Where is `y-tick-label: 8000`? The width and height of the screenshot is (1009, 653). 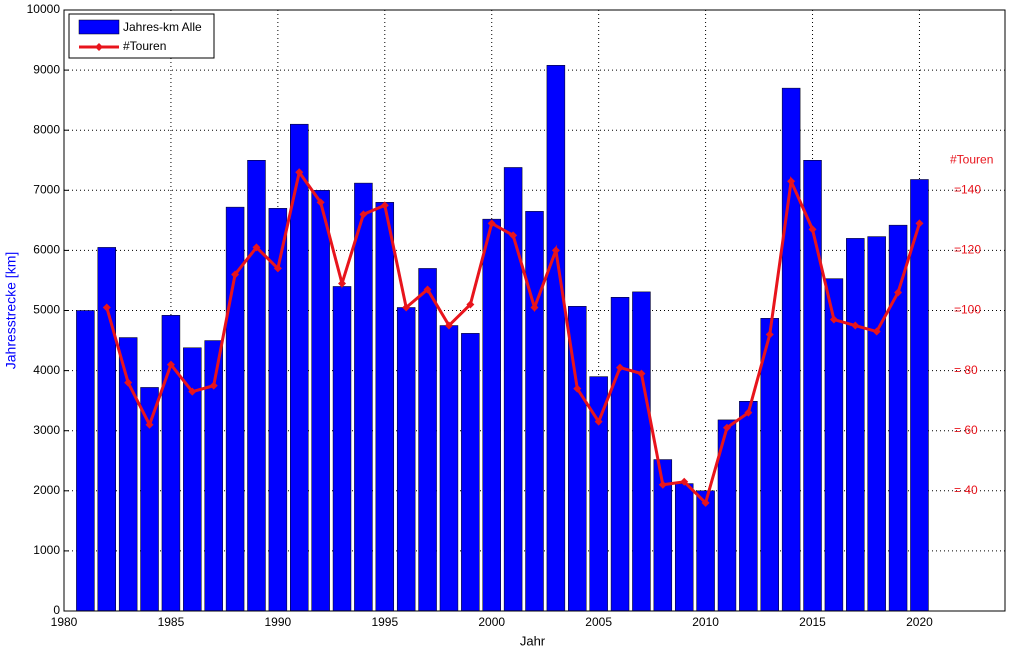 y-tick-label: 8000 is located at coordinates (46, 129).